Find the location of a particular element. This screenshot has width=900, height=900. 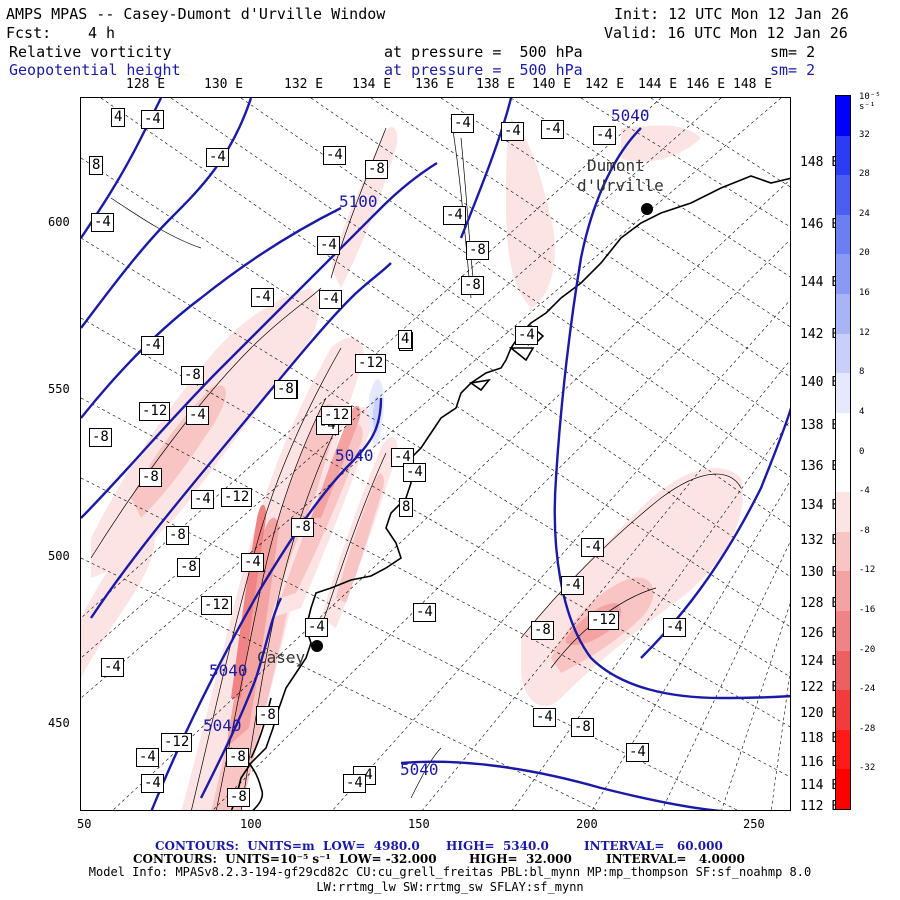

x-tick: 250 is located at coordinates (754, 824).